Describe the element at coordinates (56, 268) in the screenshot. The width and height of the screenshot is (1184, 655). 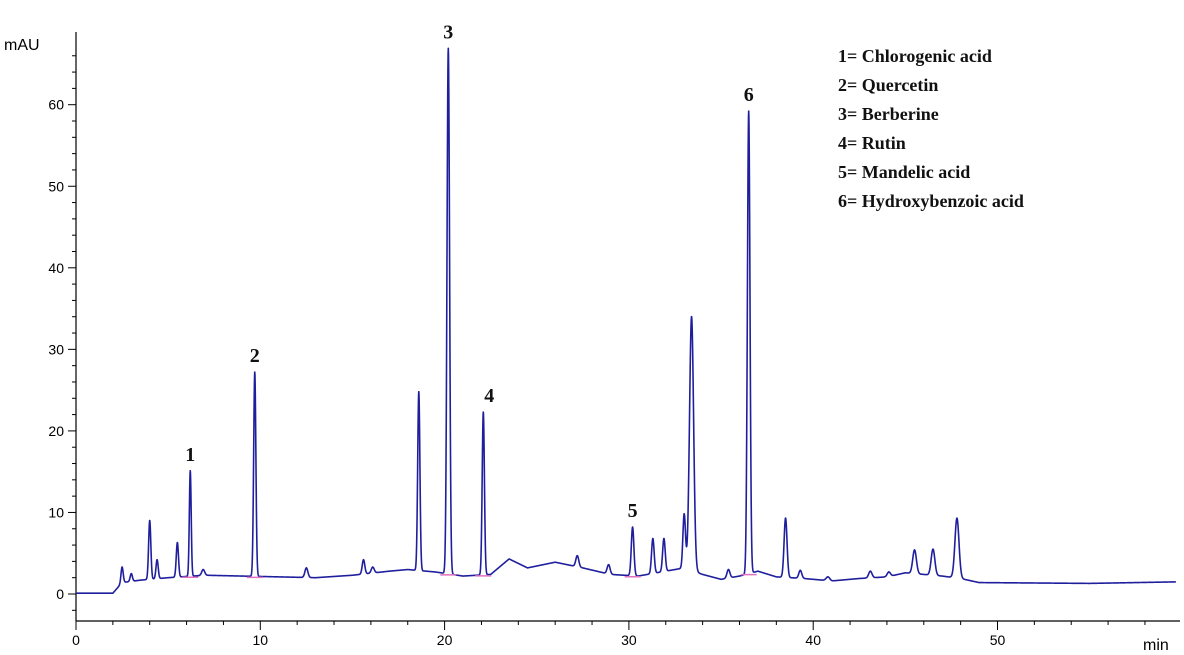
I see `y-tick-label: 40` at that location.